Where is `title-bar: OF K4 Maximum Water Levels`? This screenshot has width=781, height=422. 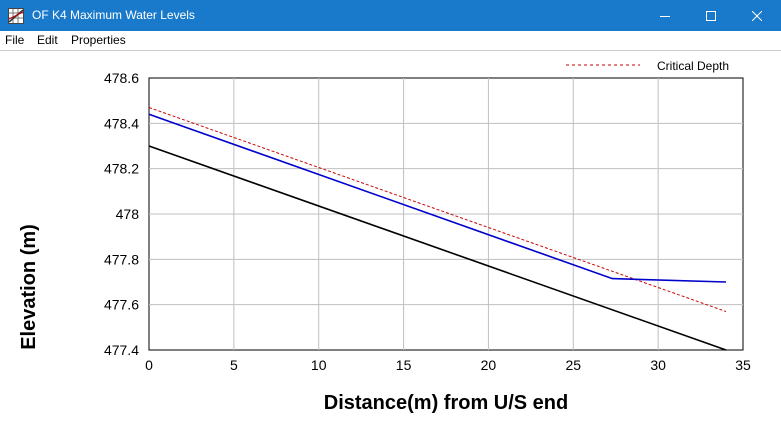 title-bar: OF K4 Maximum Water Levels is located at coordinates (390, 15).